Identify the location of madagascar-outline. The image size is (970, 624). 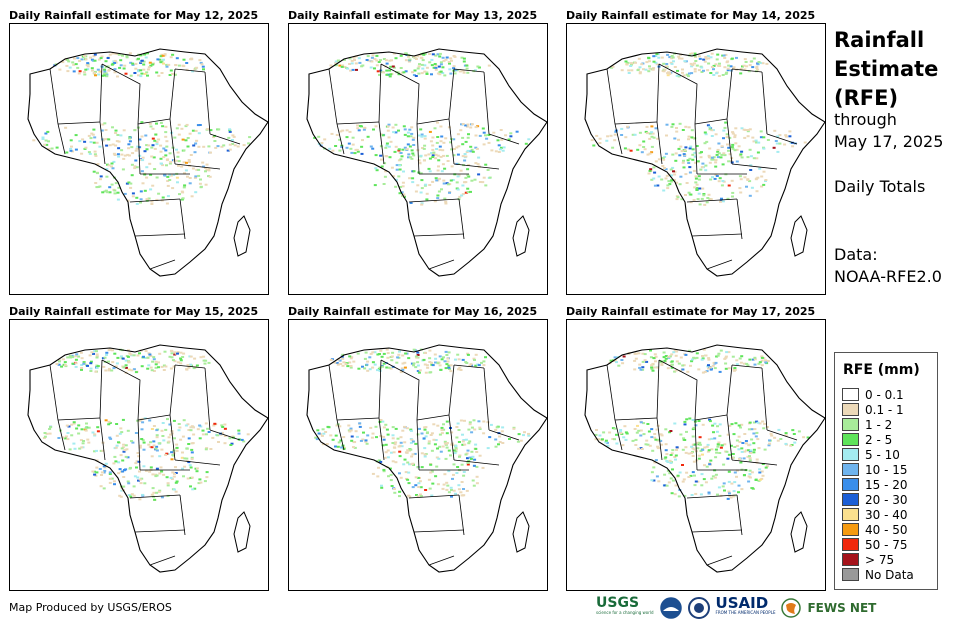
(242, 532).